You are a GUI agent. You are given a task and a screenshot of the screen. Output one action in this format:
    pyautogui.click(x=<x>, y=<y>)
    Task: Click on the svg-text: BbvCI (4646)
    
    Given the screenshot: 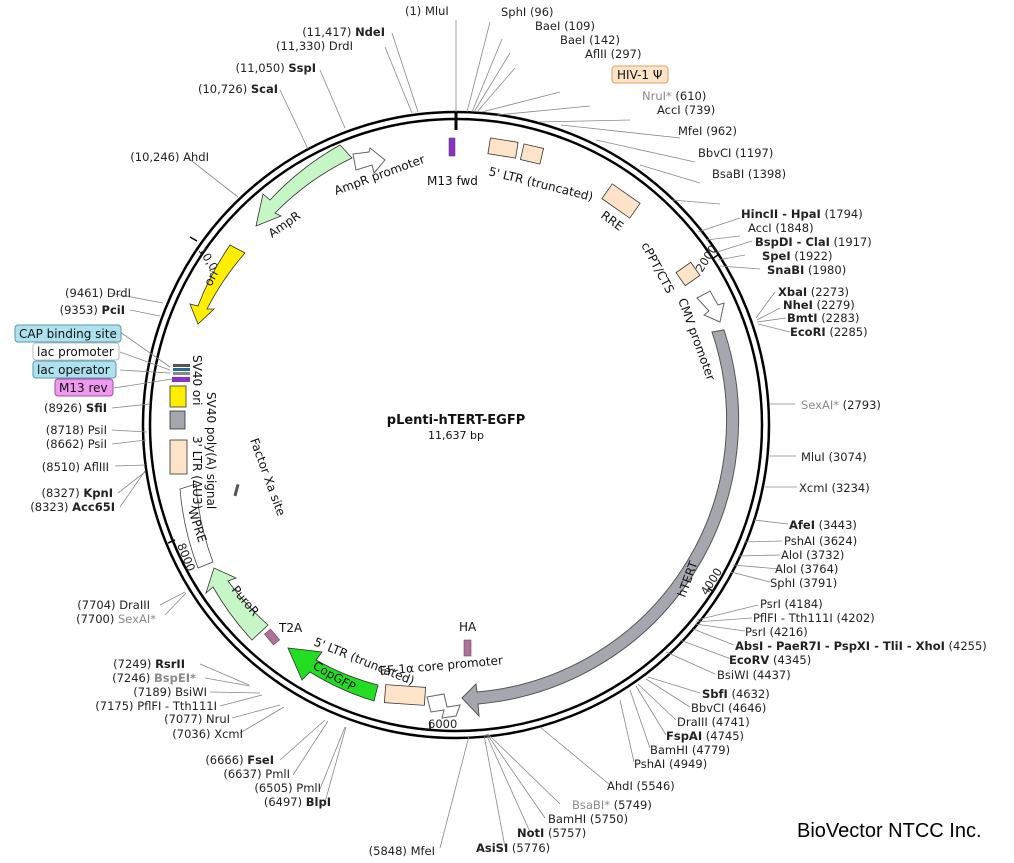 What is the action you would take?
    pyautogui.click(x=728, y=708)
    